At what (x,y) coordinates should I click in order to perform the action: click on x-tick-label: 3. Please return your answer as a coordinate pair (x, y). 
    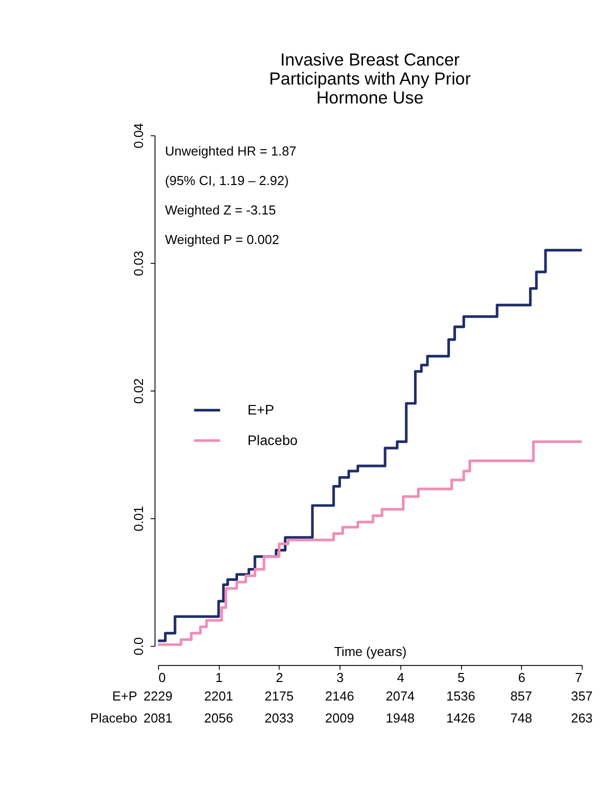
    Looking at the image, I should click on (340, 677).